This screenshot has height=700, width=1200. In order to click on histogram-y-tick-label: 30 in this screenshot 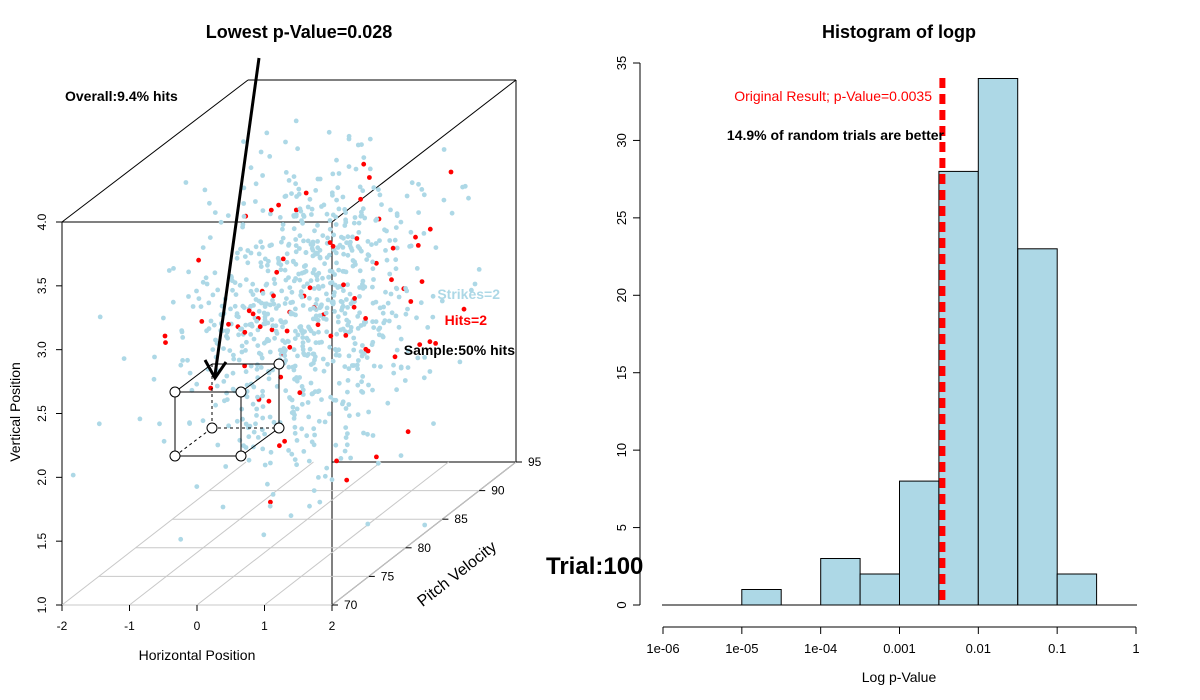, I will do `click(621, 140)`.